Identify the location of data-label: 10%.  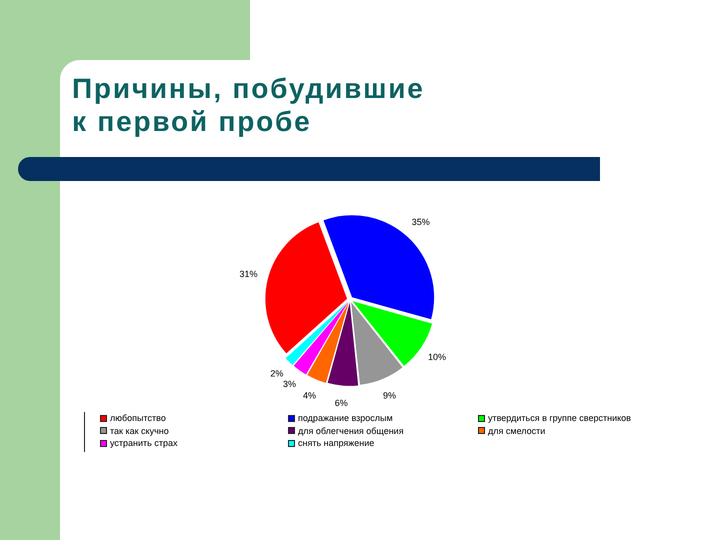
(437, 357).